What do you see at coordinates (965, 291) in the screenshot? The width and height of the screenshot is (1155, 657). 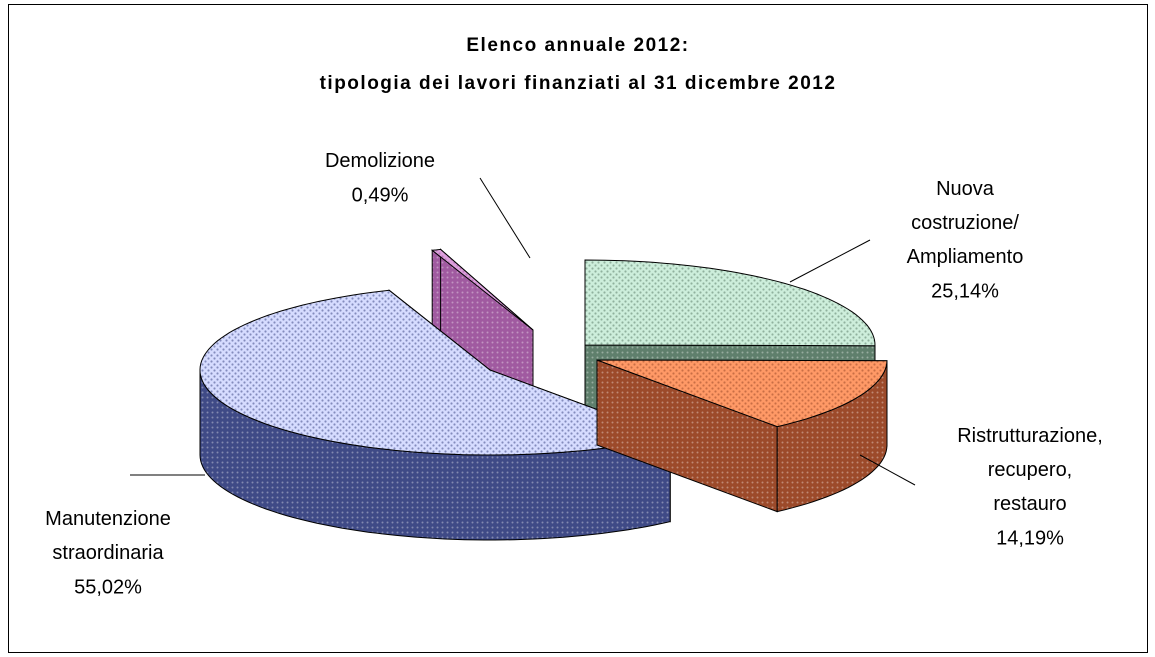 I see `value-label: 25,14%` at bounding box center [965, 291].